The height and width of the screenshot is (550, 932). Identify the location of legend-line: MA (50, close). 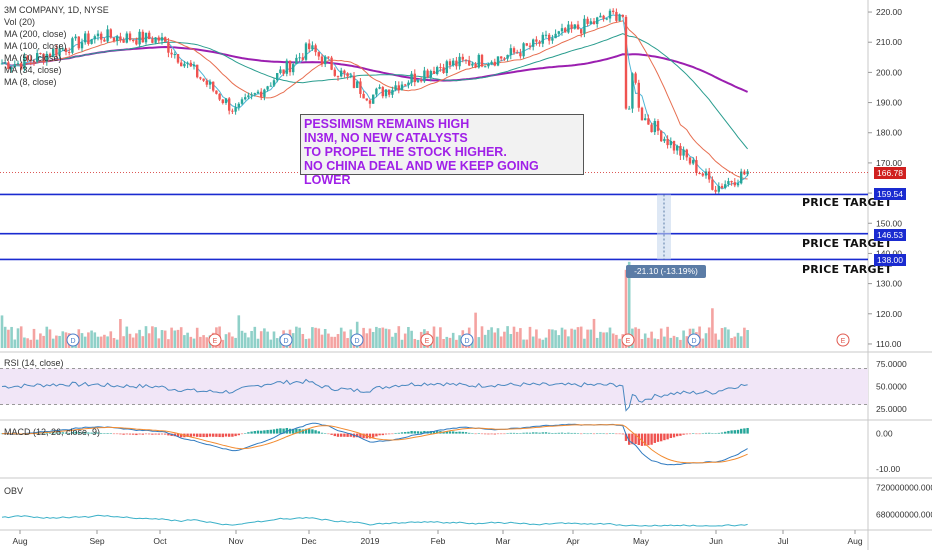
(33, 58).